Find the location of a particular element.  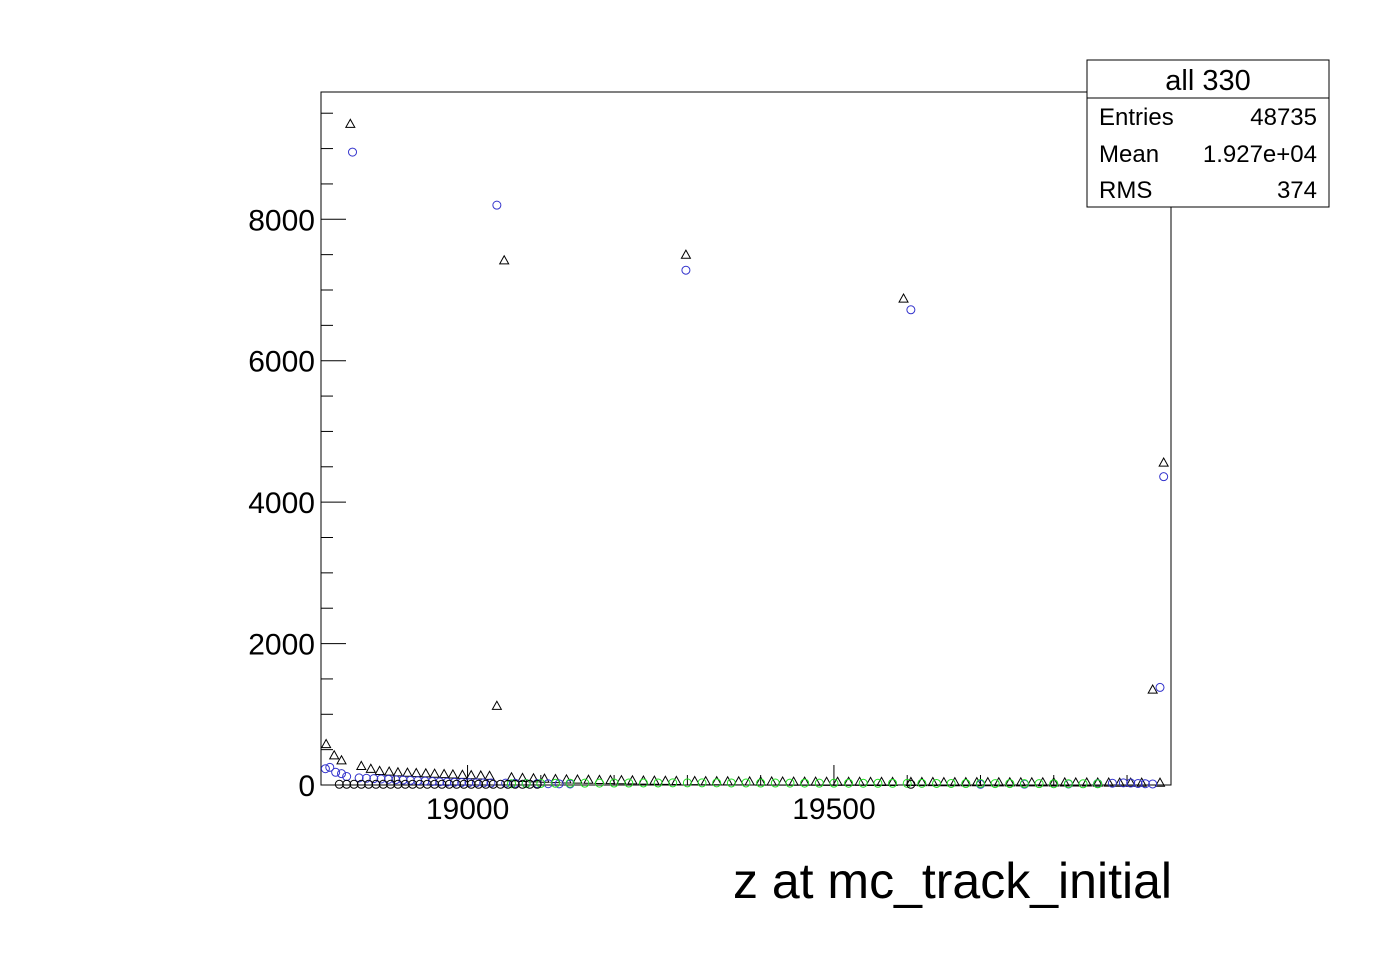

y-tick-label: 2000 is located at coordinates (281, 645).